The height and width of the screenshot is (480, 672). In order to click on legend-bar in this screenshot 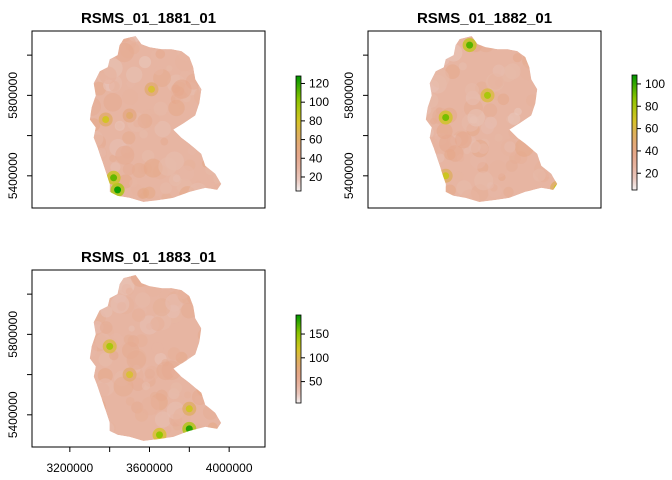, I will do `click(298, 133)`.